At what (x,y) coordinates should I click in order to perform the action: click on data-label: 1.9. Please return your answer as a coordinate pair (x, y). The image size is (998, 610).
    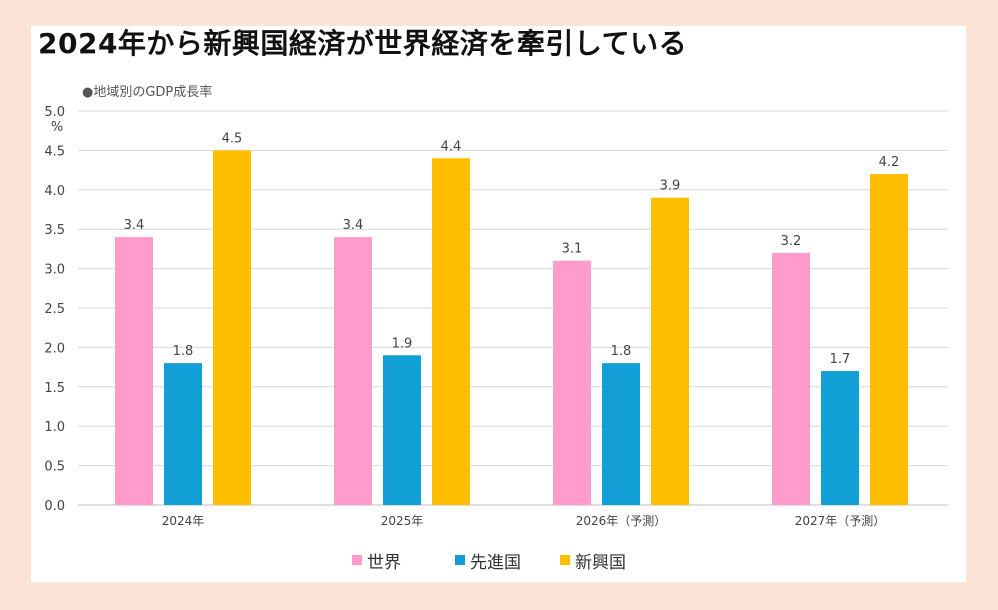
    Looking at the image, I should click on (402, 343).